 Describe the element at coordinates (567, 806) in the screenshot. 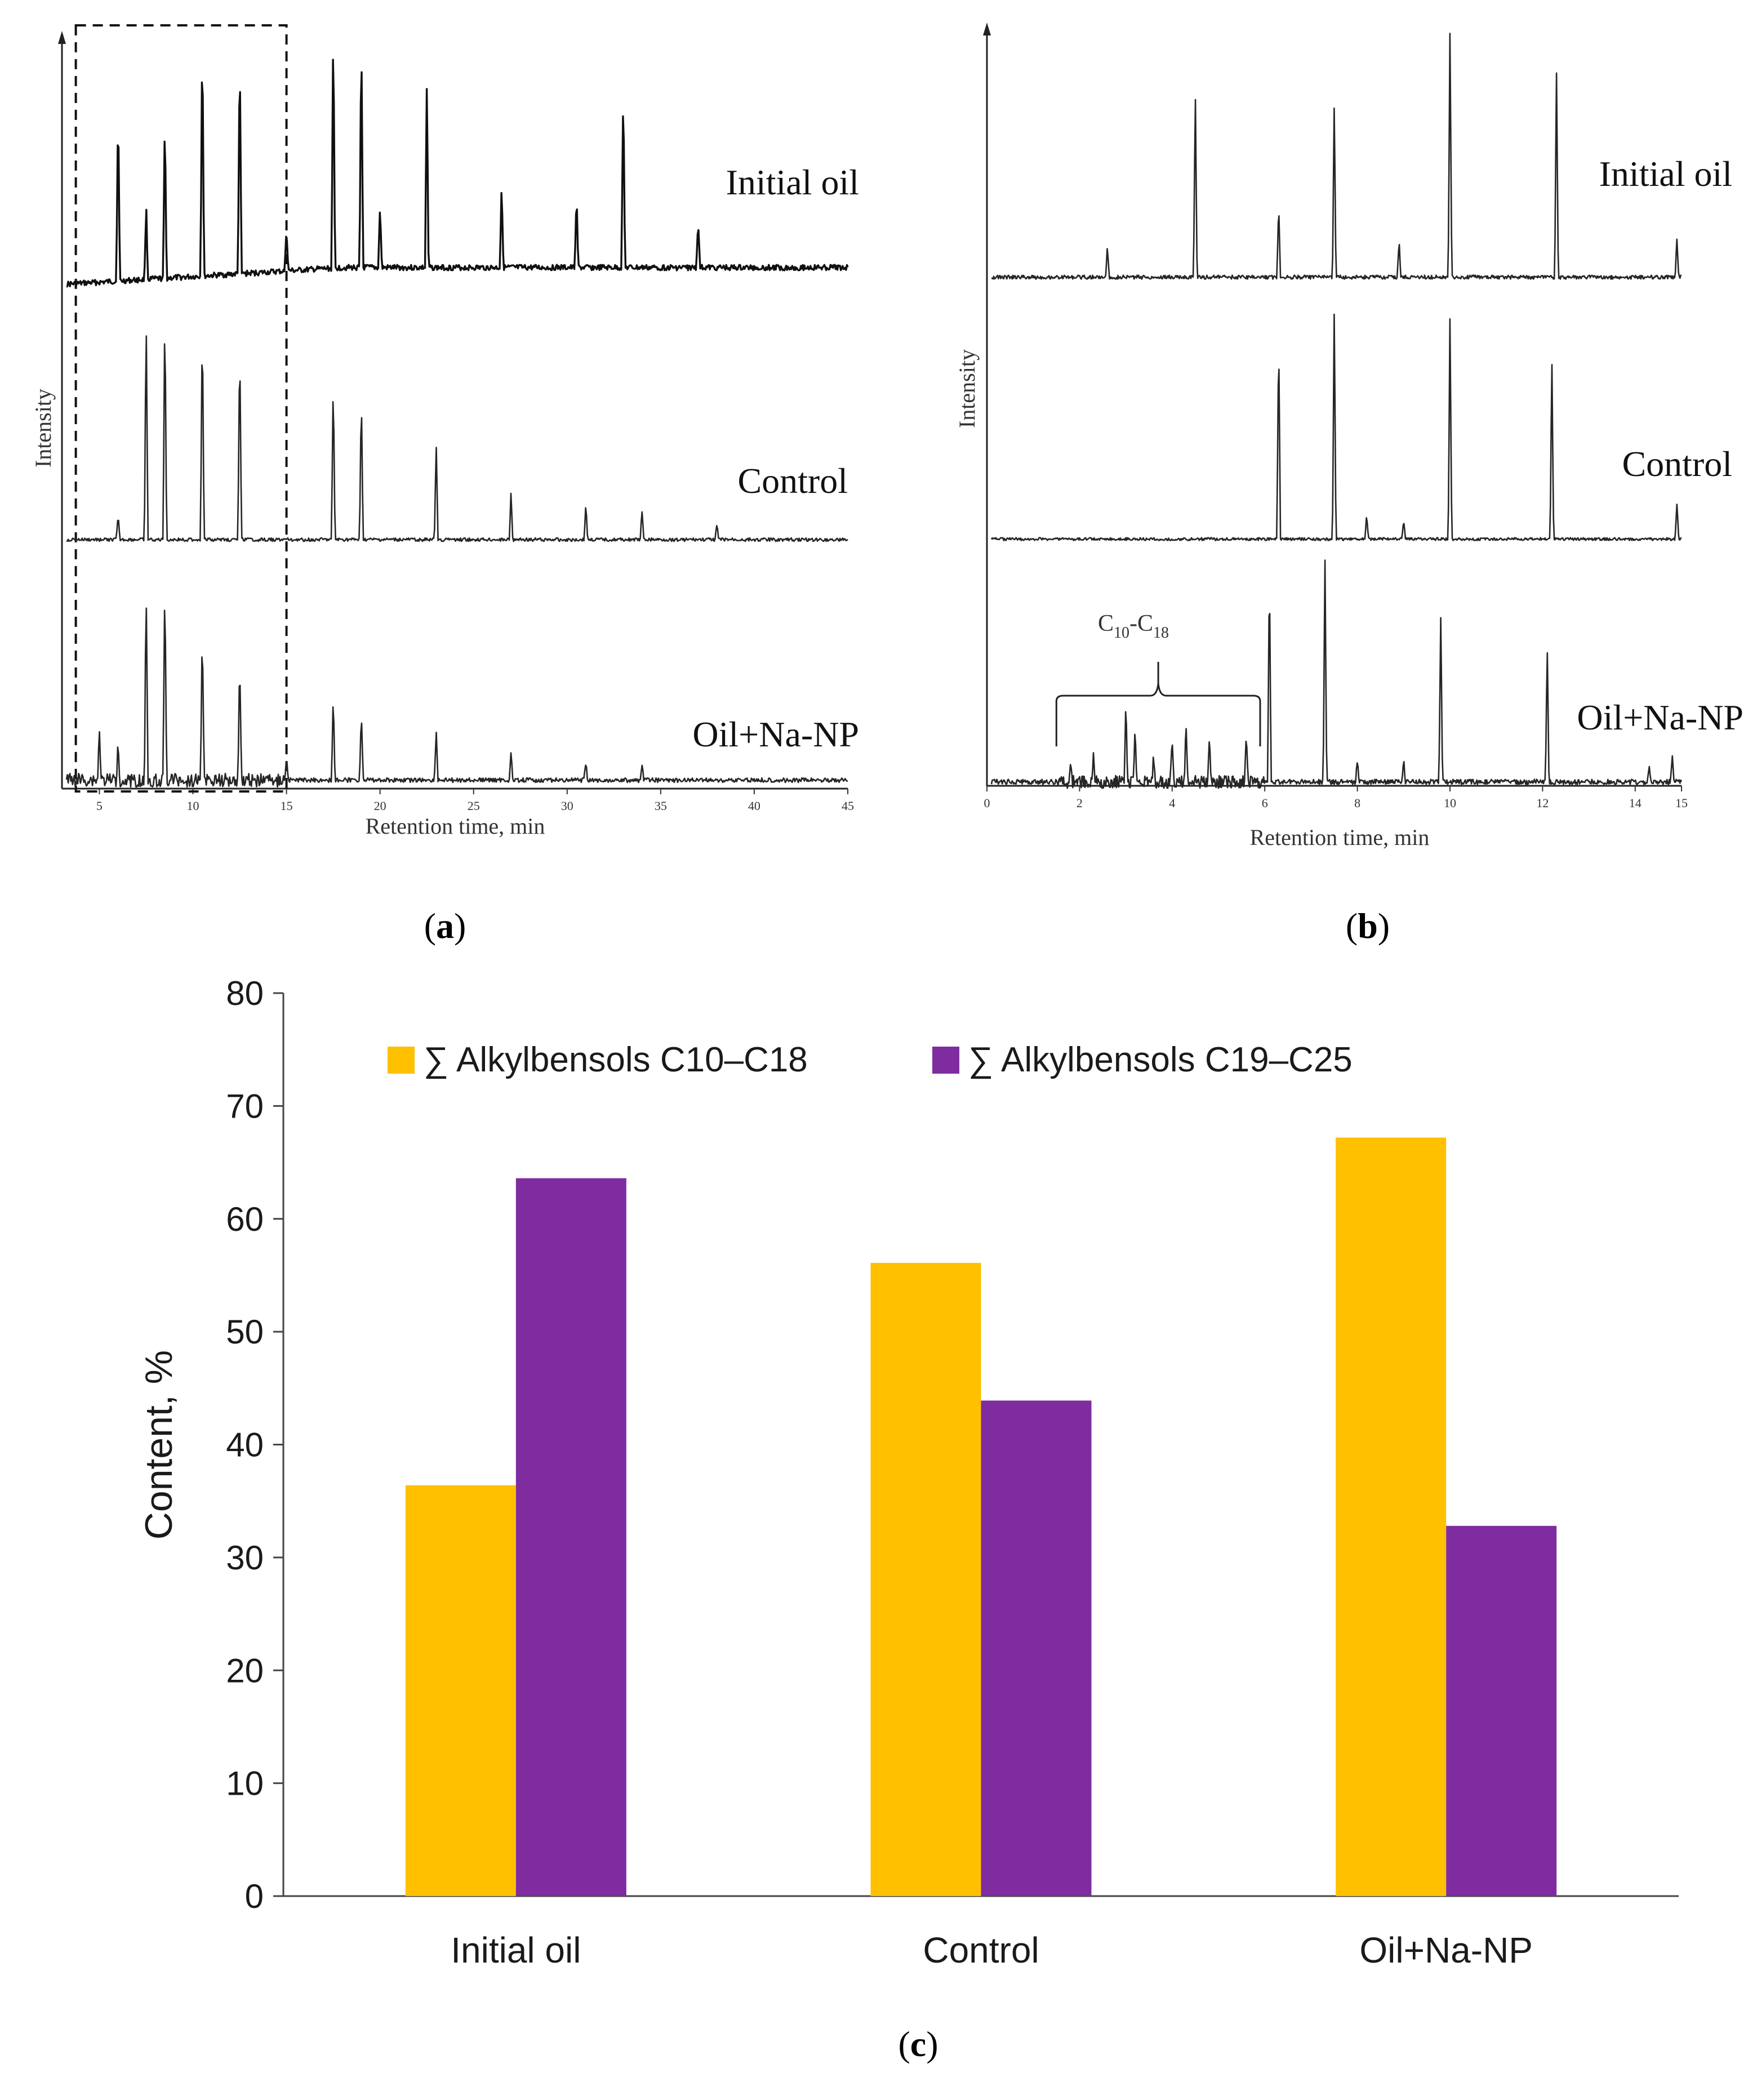

I see `panel-a-x-tick-label: 30` at that location.